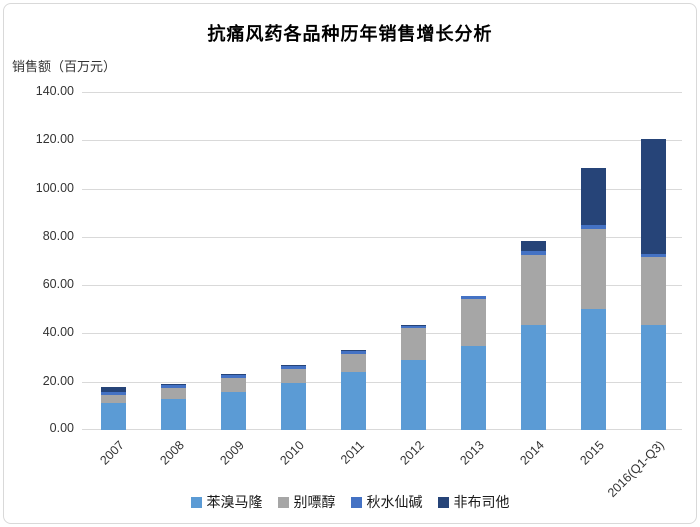  I want to click on bar-2010, so click(293, 261).